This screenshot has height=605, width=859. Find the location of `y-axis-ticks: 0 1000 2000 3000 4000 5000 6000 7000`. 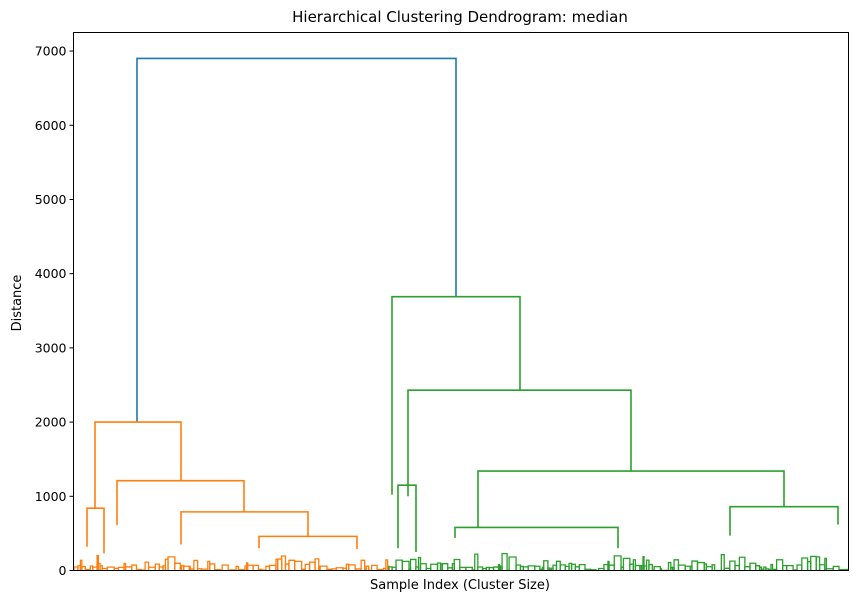

y-axis-ticks: 0 1000 2000 3000 4000 5000 6000 7000 is located at coordinates (54, 311).